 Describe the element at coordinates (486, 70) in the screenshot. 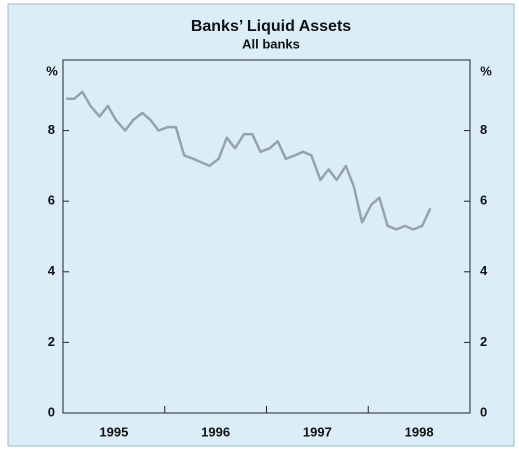

I see `y-unit-right: %` at that location.